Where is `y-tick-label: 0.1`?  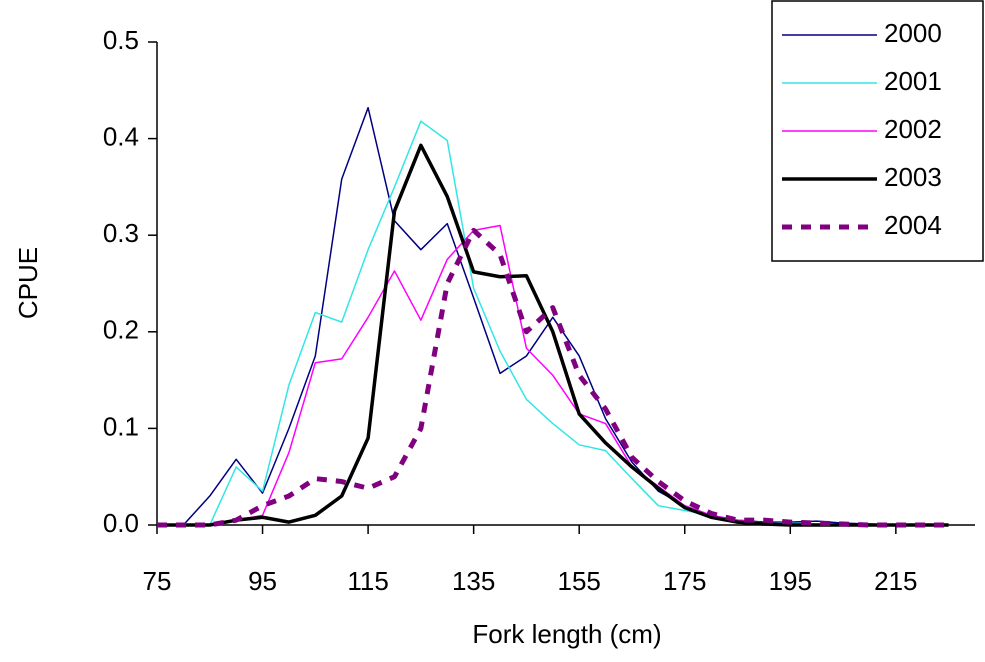
y-tick-label: 0.1 is located at coordinates (121, 426).